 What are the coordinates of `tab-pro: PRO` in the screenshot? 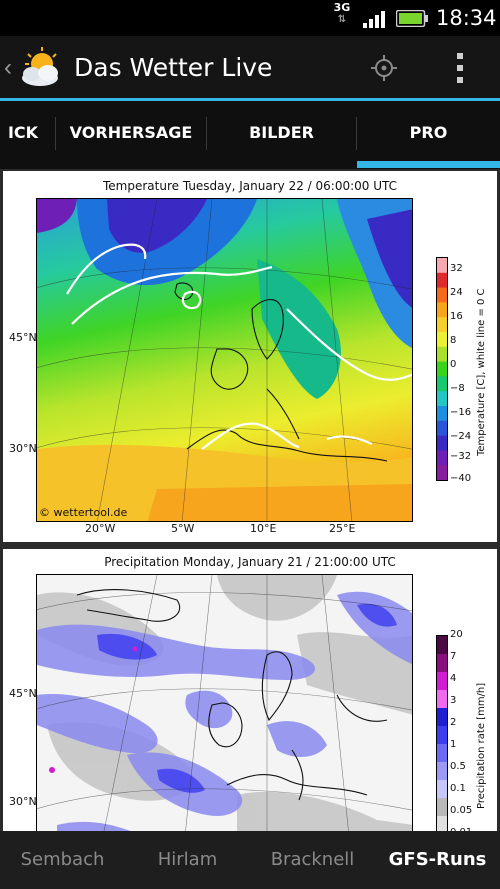 It's located at (428, 132).